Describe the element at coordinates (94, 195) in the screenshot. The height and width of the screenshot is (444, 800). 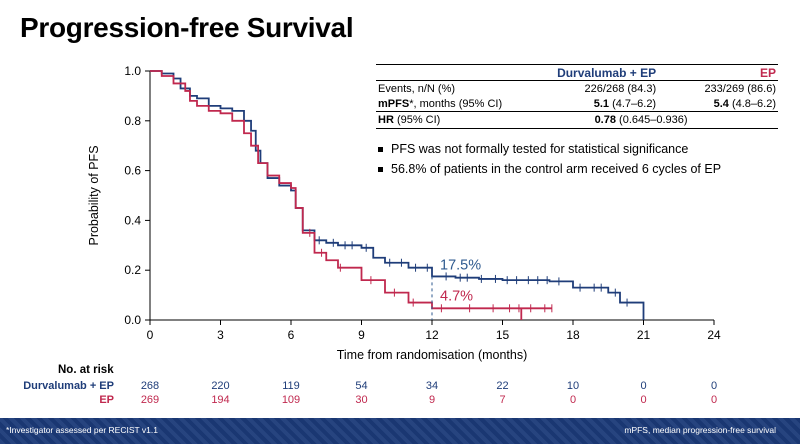
I see `y-axis-title: Probability of PFS` at that location.